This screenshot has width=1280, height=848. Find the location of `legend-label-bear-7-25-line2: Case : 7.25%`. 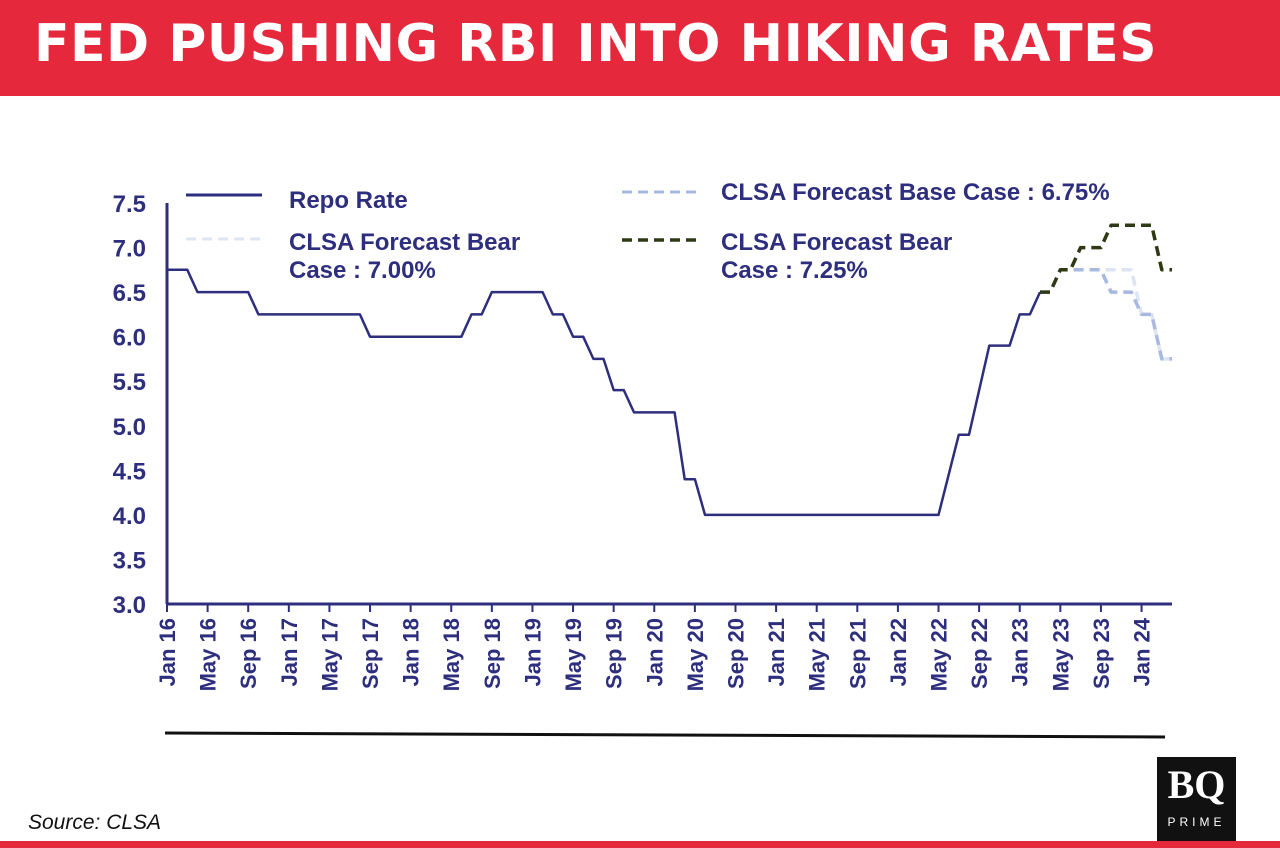

legend-label-bear-7-25-line2: Case : 7.25% is located at coordinates (794, 270).